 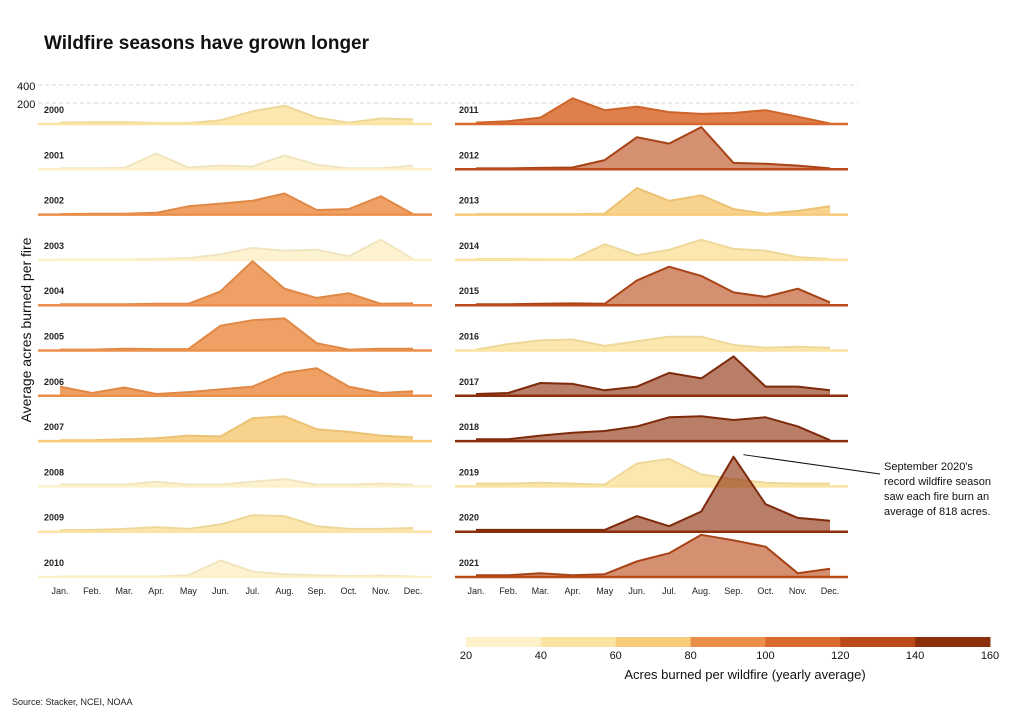 I want to click on y-reference-tick-400: 400, so click(x=26, y=87).